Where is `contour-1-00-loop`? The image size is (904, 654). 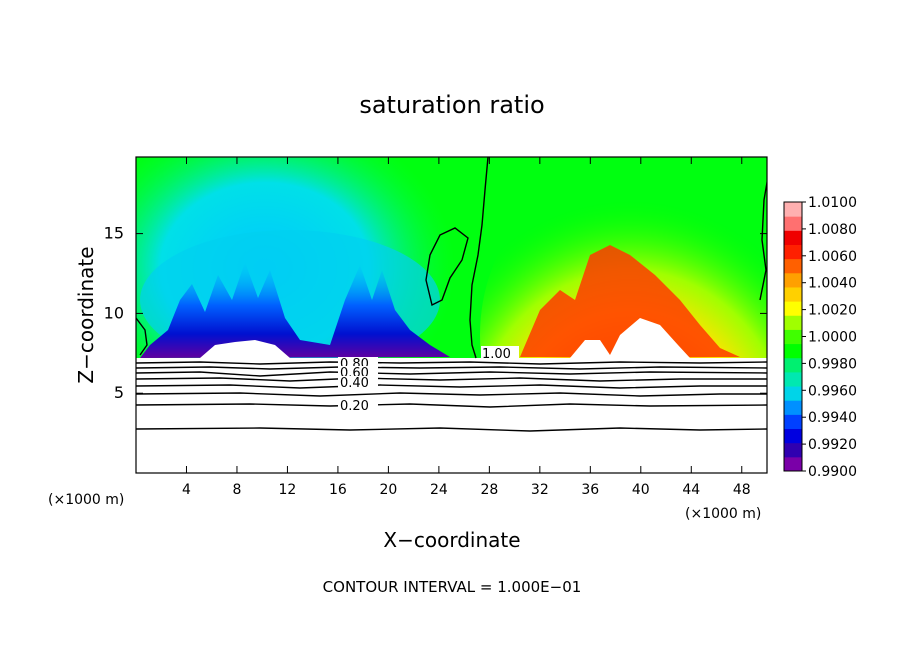 contour-1-00-loop is located at coordinates (447, 267).